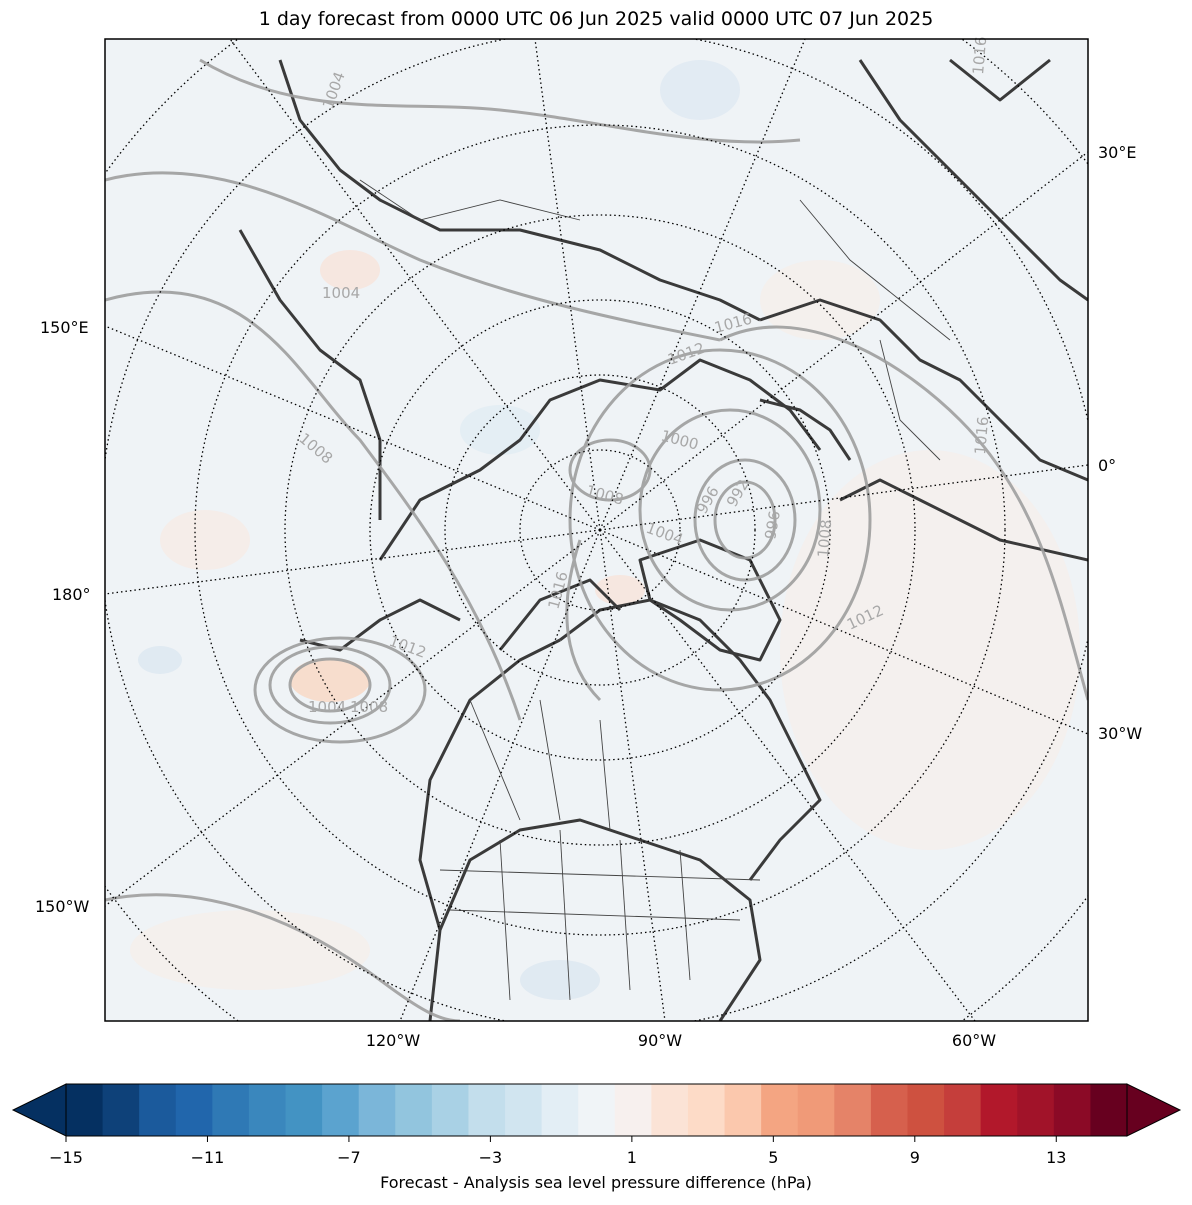  I want to click on colorbar-tick-label: 1, so click(631, 1157).